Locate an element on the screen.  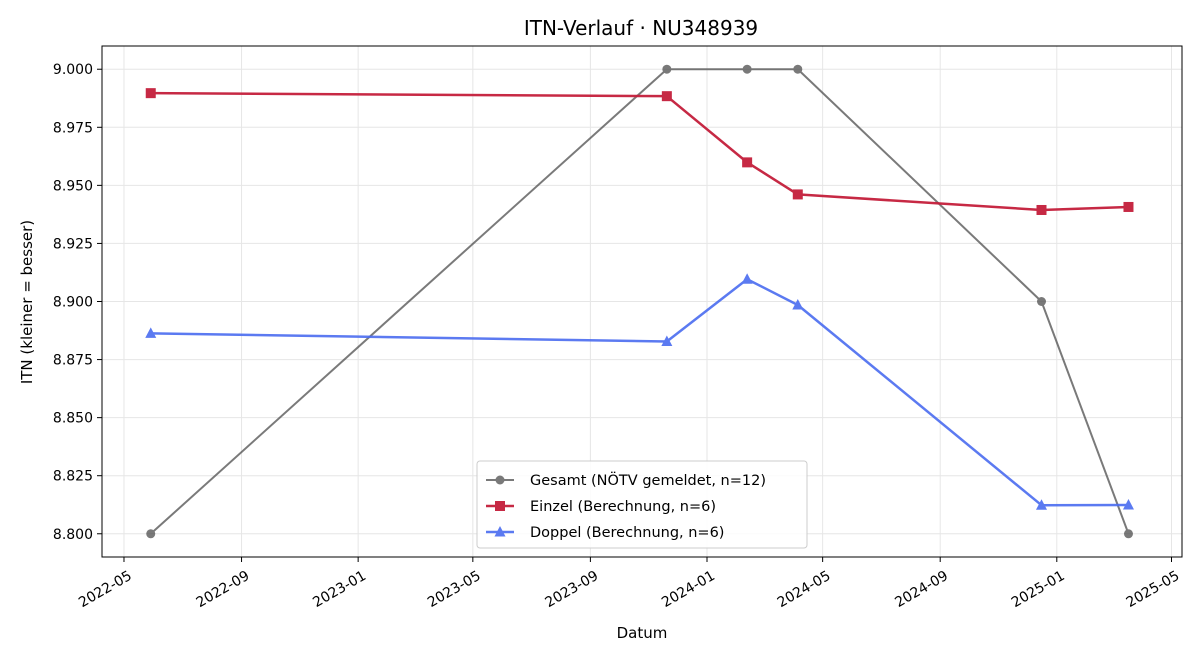
legend-box is located at coordinates (642, 504).